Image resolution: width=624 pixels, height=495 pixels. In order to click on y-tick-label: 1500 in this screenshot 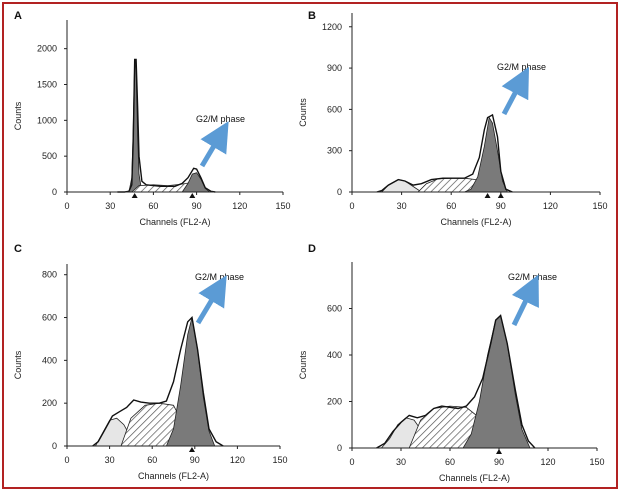, I will do `click(47, 85)`.